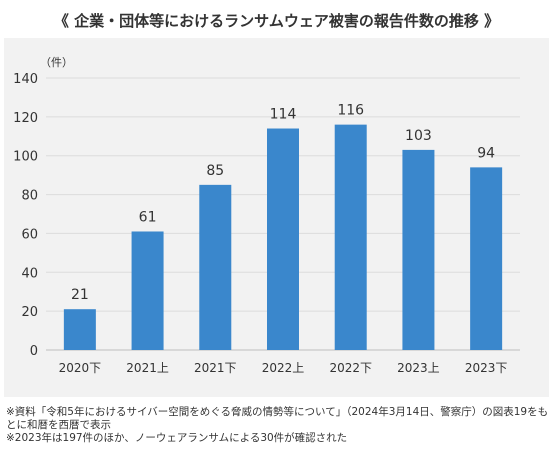 Image resolution: width=553 pixels, height=453 pixels. I want to click on bar-value-label: 94, so click(486, 153).